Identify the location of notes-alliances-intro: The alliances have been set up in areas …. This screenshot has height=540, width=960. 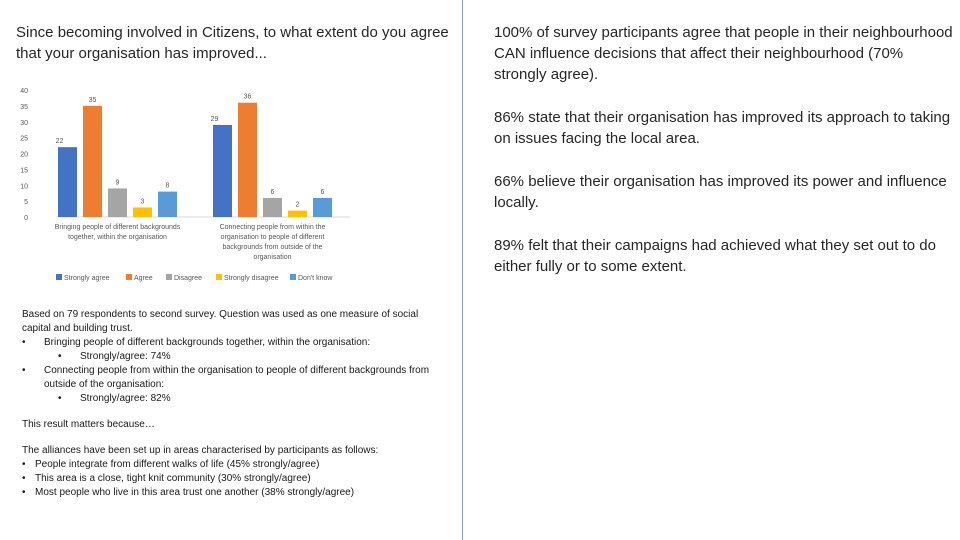
(200, 450).